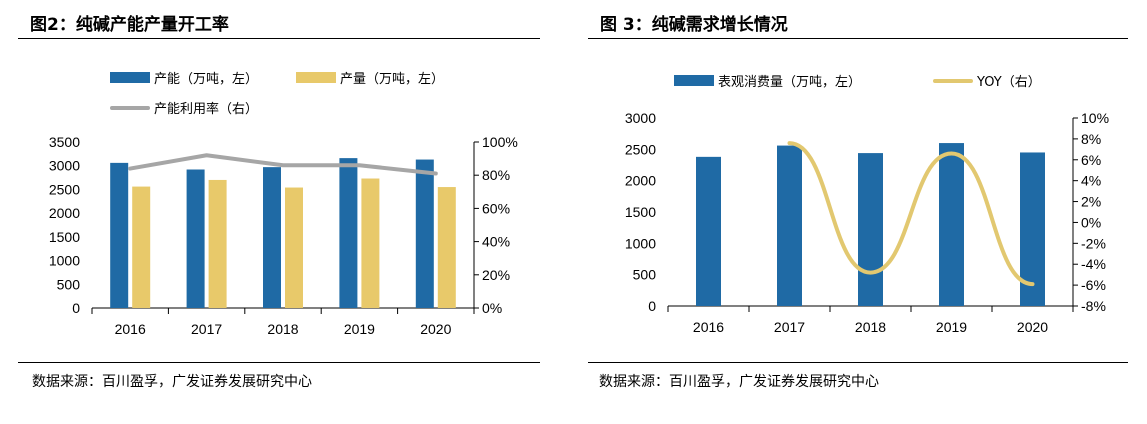  Describe the element at coordinates (206, 79) in the screenshot. I see `legend-label-capacity: 产能（万吨，左）` at that location.